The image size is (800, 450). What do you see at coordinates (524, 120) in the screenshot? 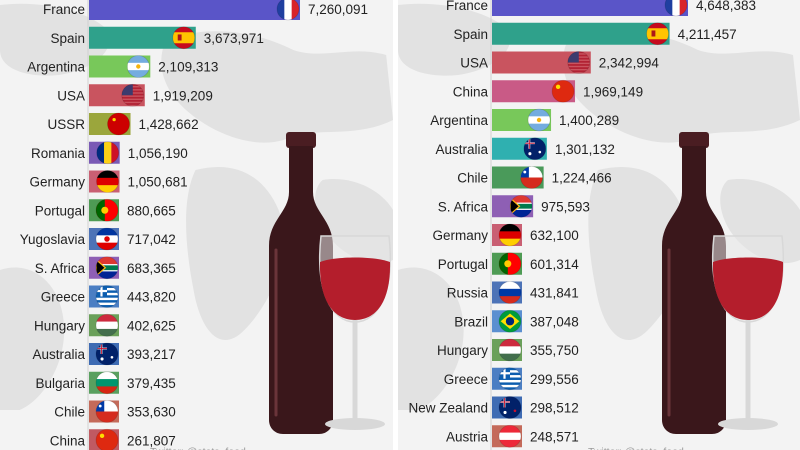
I see `bar-row: Argentina 1,400,289` at bounding box center [524, 120].